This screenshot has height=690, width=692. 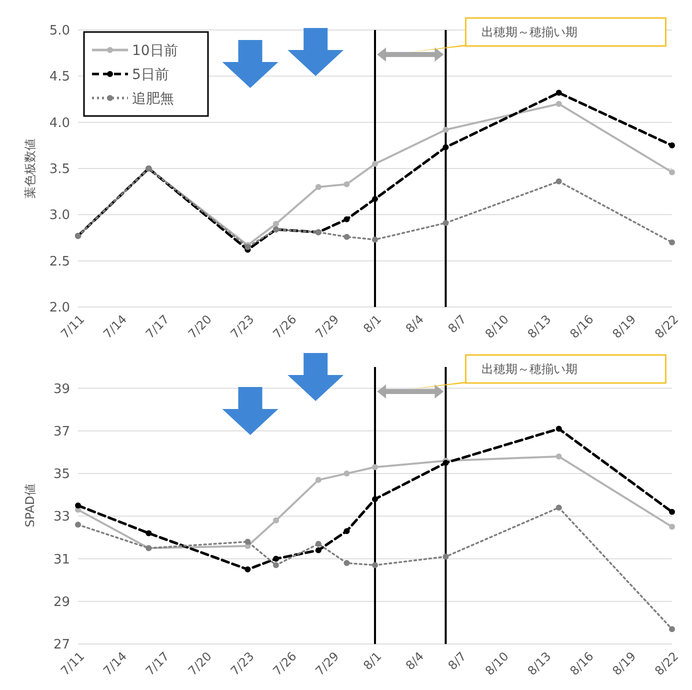 I want to click on y-tick-label: 33, so click(x=61, y=517).